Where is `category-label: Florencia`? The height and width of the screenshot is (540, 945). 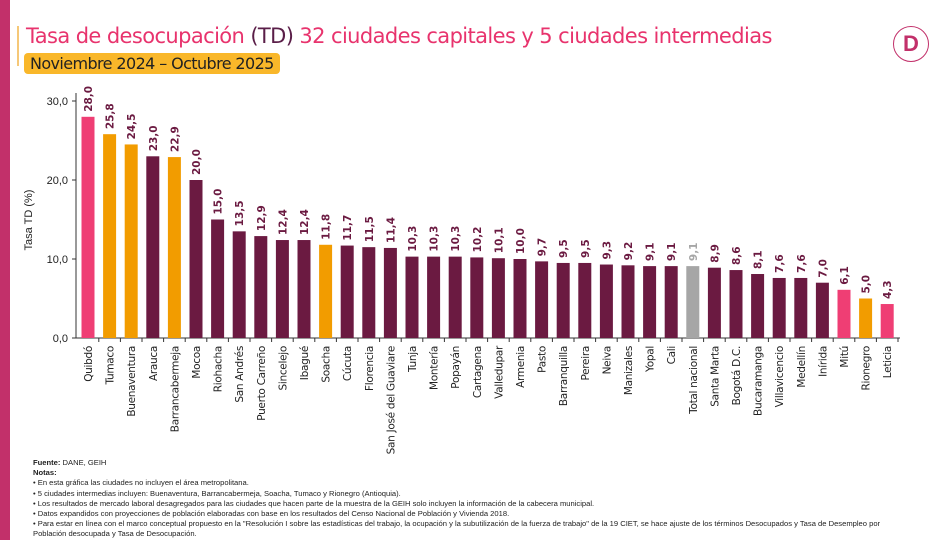 category-label: Florencia is located at coordinates (370, 368).